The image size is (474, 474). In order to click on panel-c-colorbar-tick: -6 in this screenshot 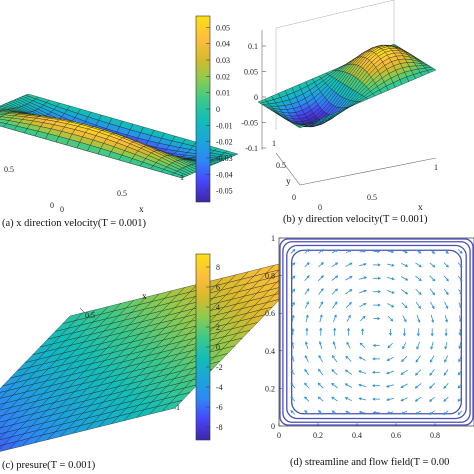, I will do `click(219, 407)`.